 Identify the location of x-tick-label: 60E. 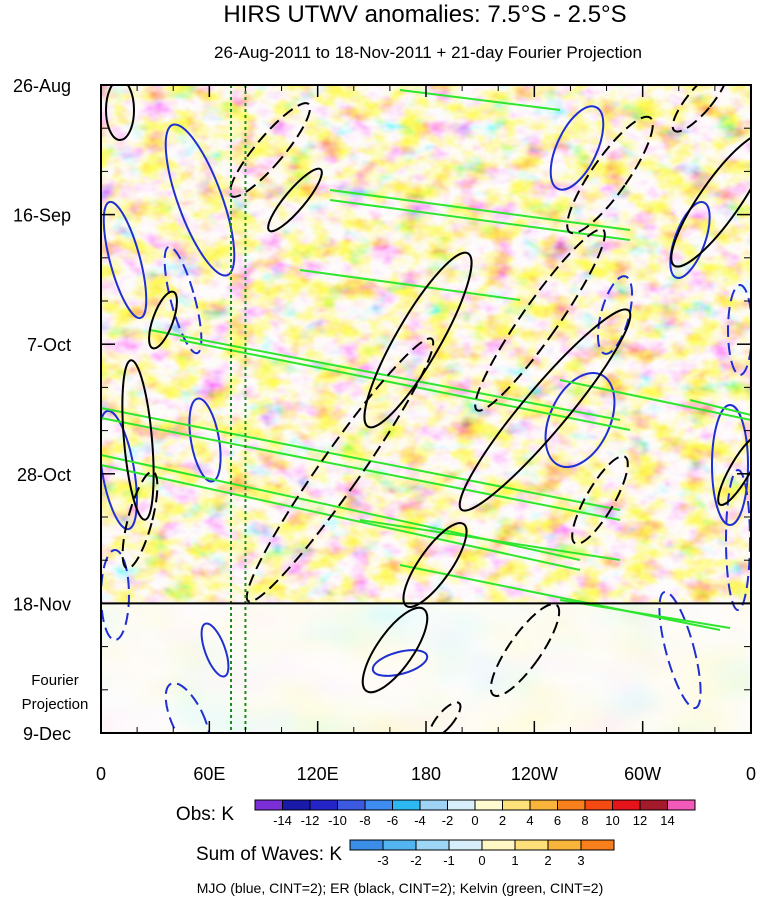
(209, 774).